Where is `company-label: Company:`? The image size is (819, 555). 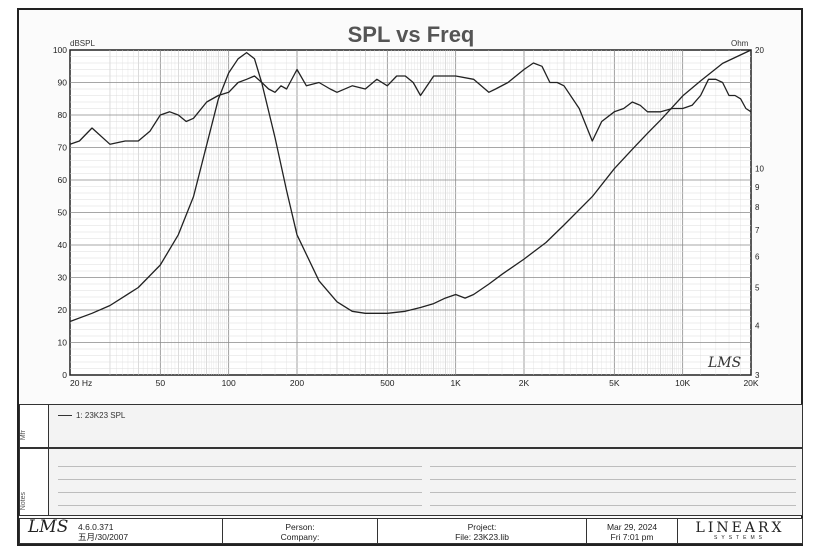 company-label: Company: is located at coordinates (300, 537).